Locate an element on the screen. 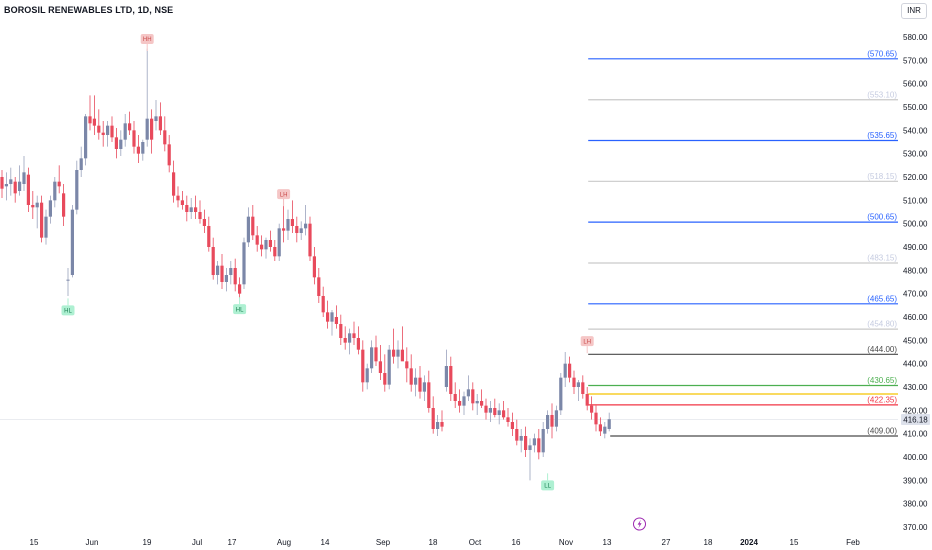  y-tick-label: 390.00 is located at coordinates (915, 480).